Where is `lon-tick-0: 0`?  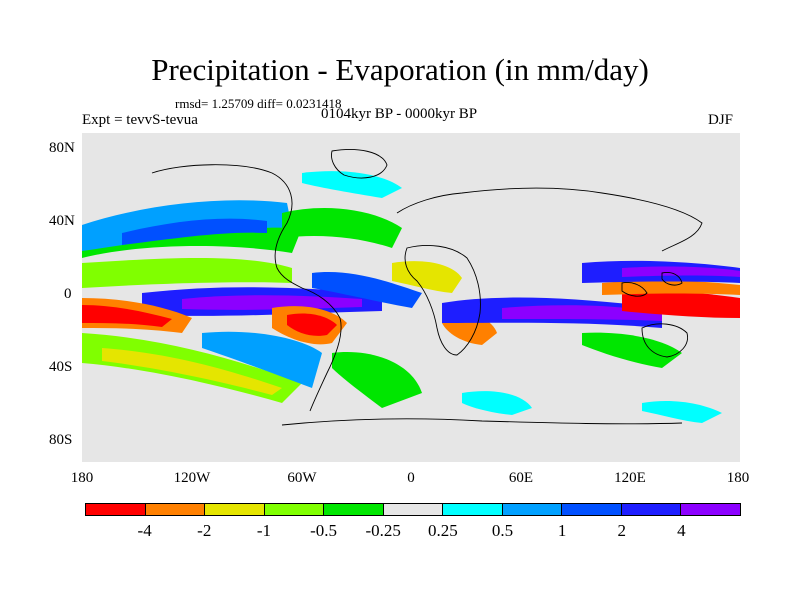 lon-tick-0: 0 is located at coordinates (411, 478).